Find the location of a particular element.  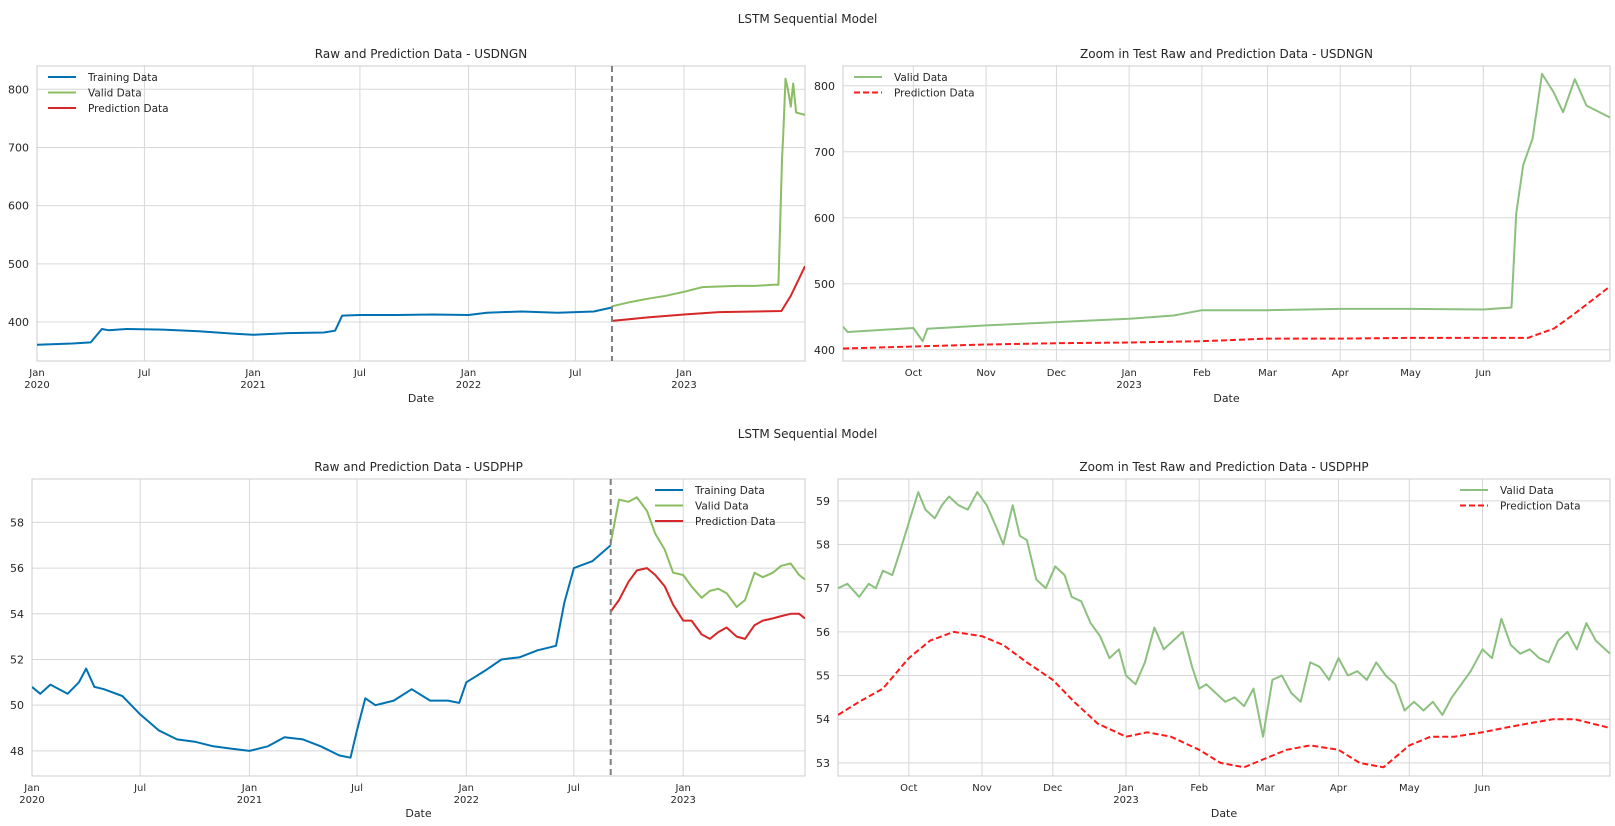

x-tick-label: Apr is located at coordinates (1341, 373).